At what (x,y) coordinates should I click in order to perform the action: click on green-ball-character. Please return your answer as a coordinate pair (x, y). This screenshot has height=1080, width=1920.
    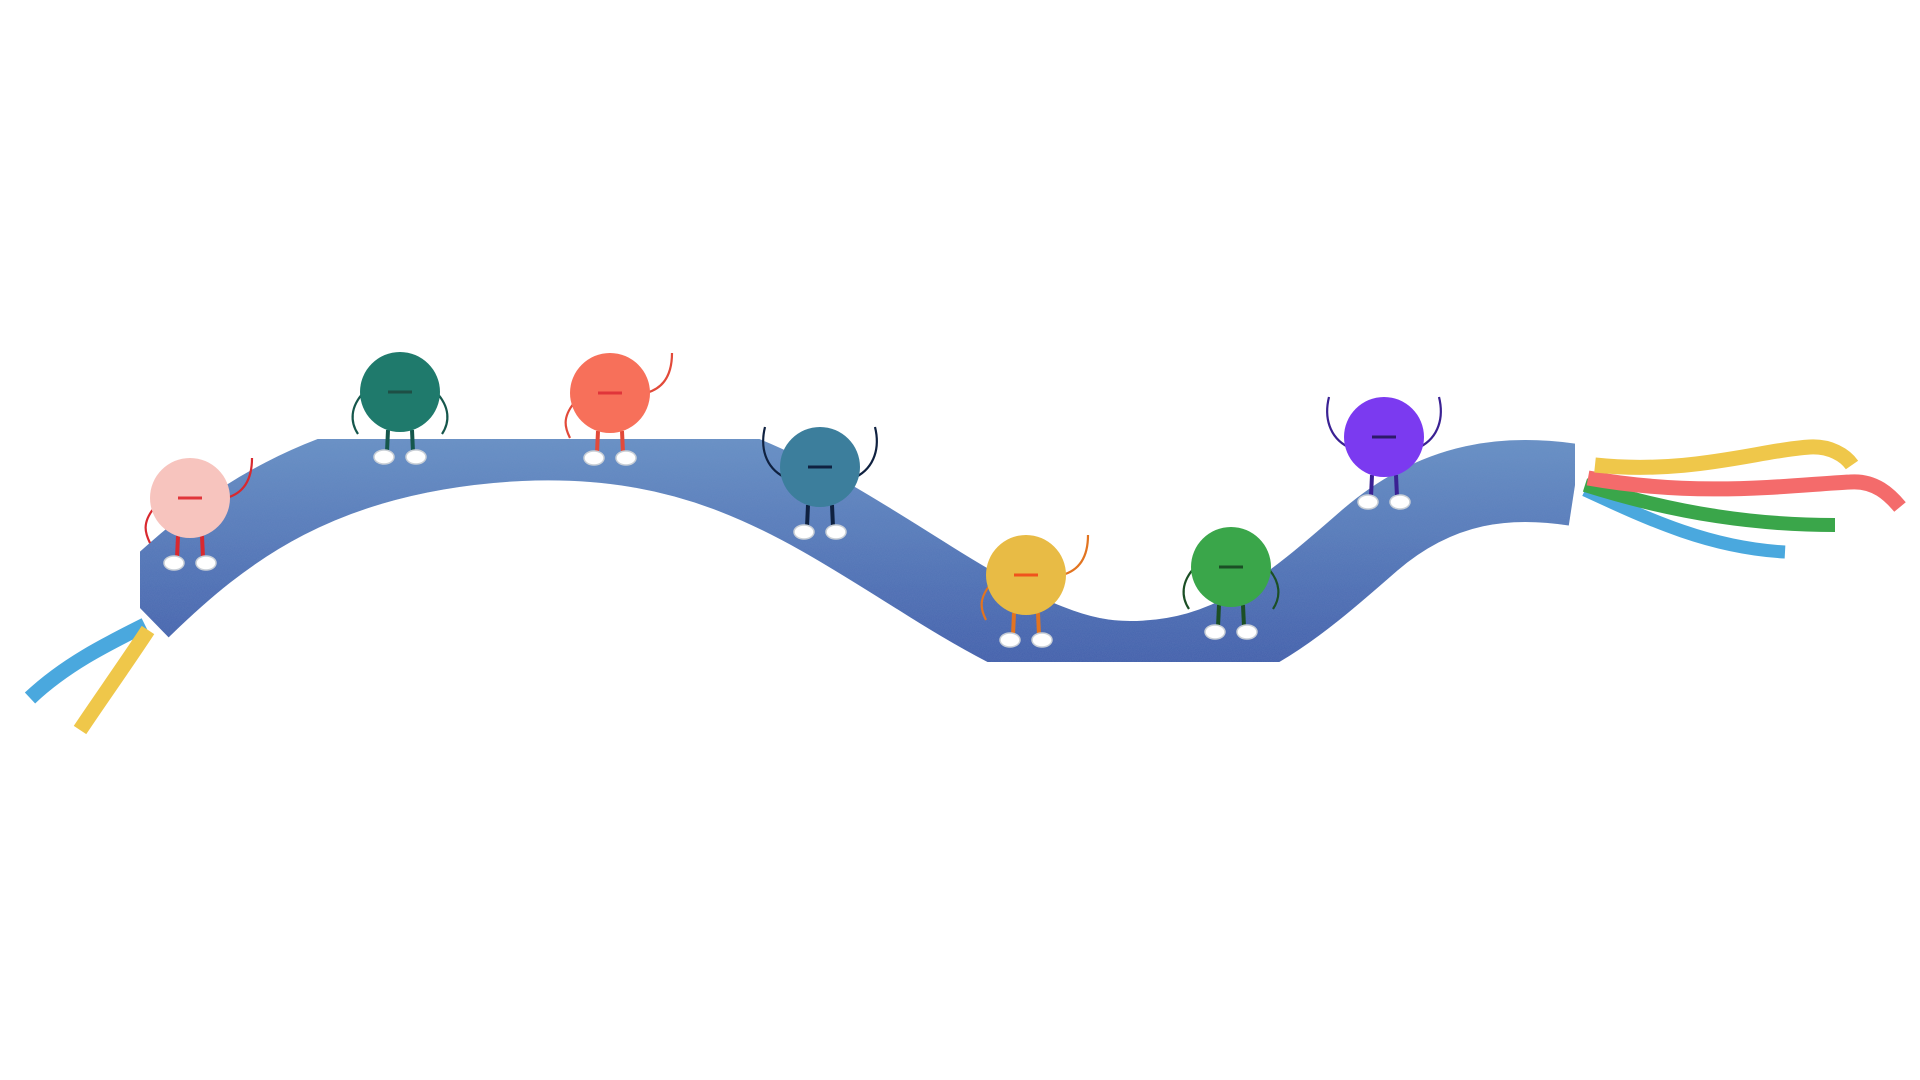
    Looking at the image, I should click on (1231, 583).